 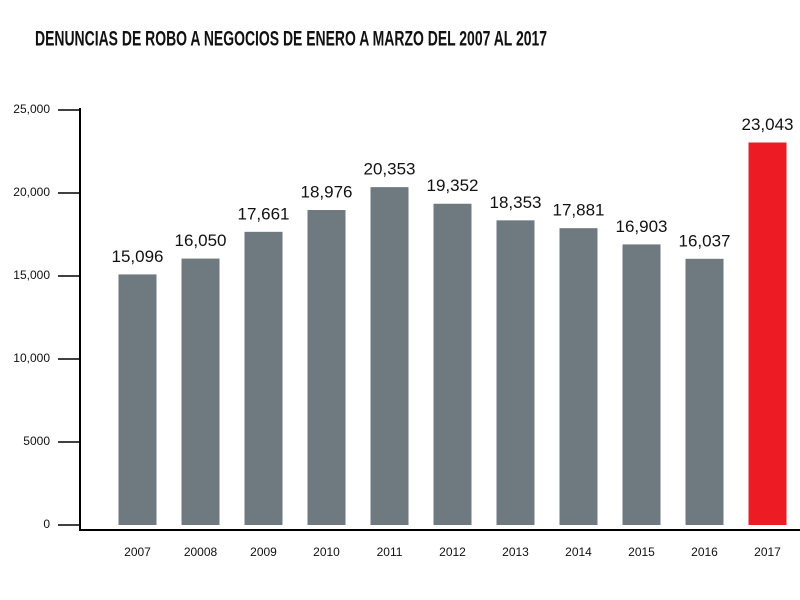 What do you see at coordinates (46, 524) in the screenshot?
I see `y-tick-label: 0` at bounding box center [46, 524].